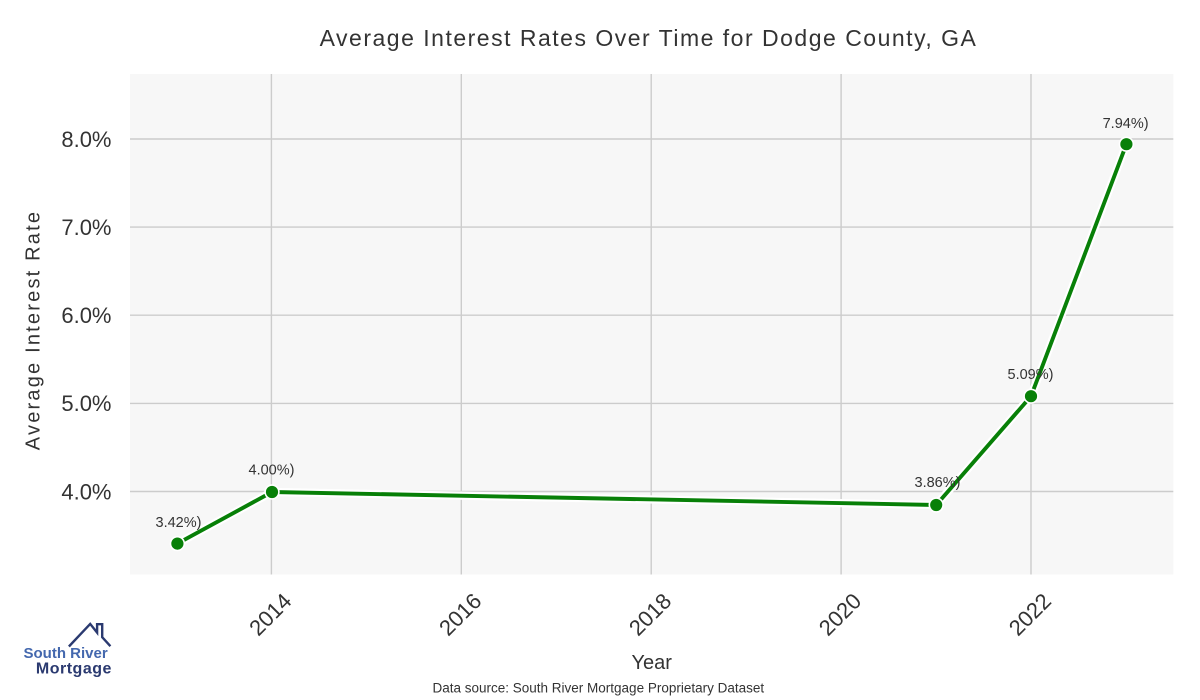 The height and width of the screenshot is (700, 1200). I want to click on svg-text: 3.42%), so click(179, 523).